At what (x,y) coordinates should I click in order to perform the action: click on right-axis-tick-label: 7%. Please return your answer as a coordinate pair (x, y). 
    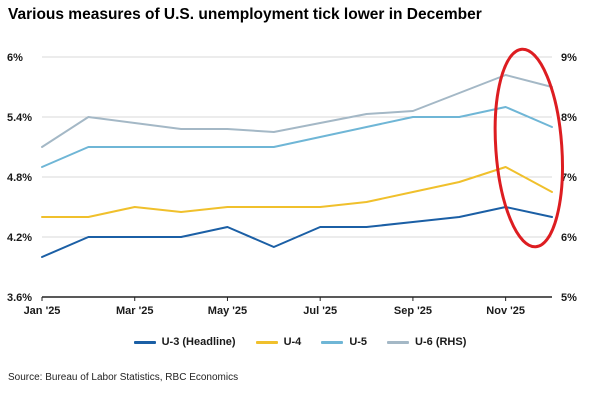
    Looking at the image, I should click on (569, 178).